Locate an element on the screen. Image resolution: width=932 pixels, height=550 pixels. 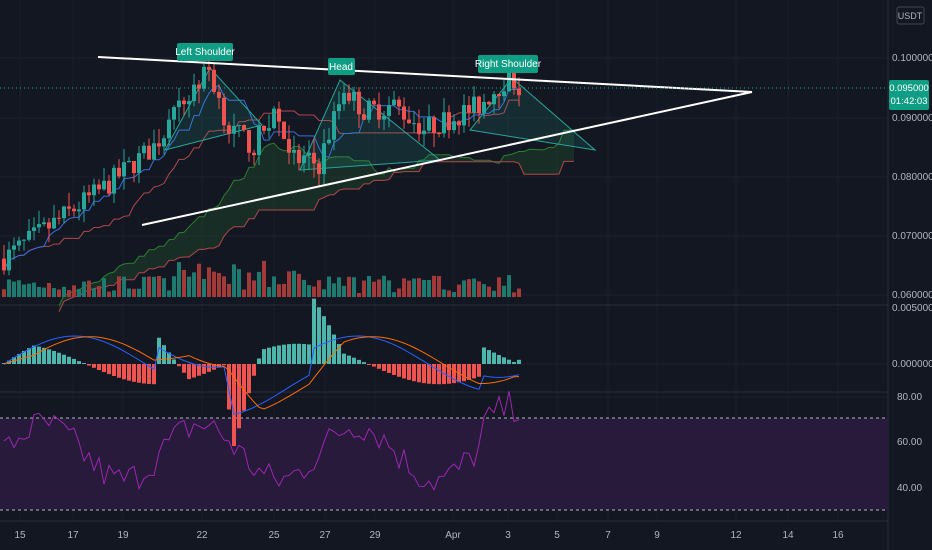
head-label: Head is located at coordinates (341, 66).